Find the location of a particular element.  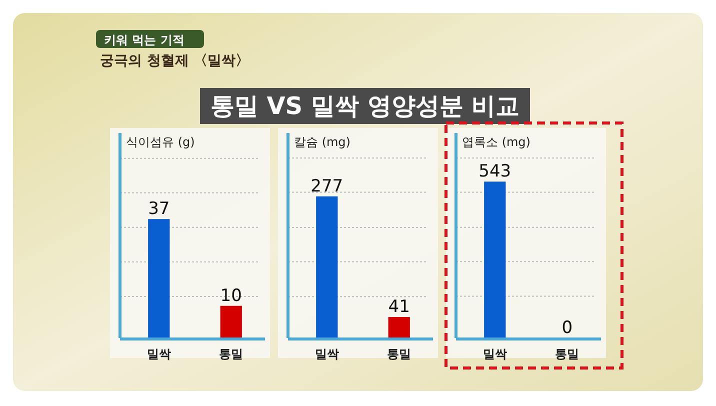

text: 궁극의 청혈제 〈밀싹〉 is located at coordinates (175, 61).